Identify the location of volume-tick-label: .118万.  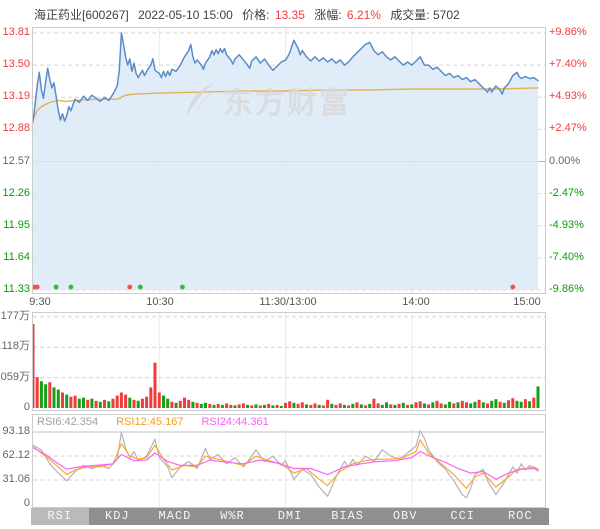
(15, 346).